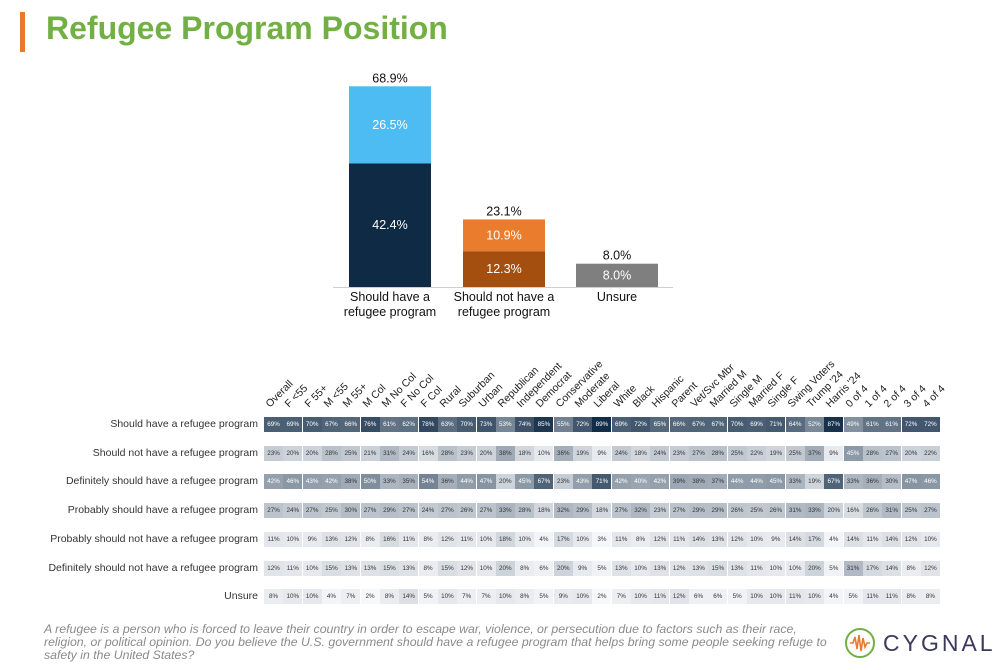 Image resolution: width=1000 pixels, height=670 pixels. I want to click on heatmap-cell: 49%, so click(853, 424).